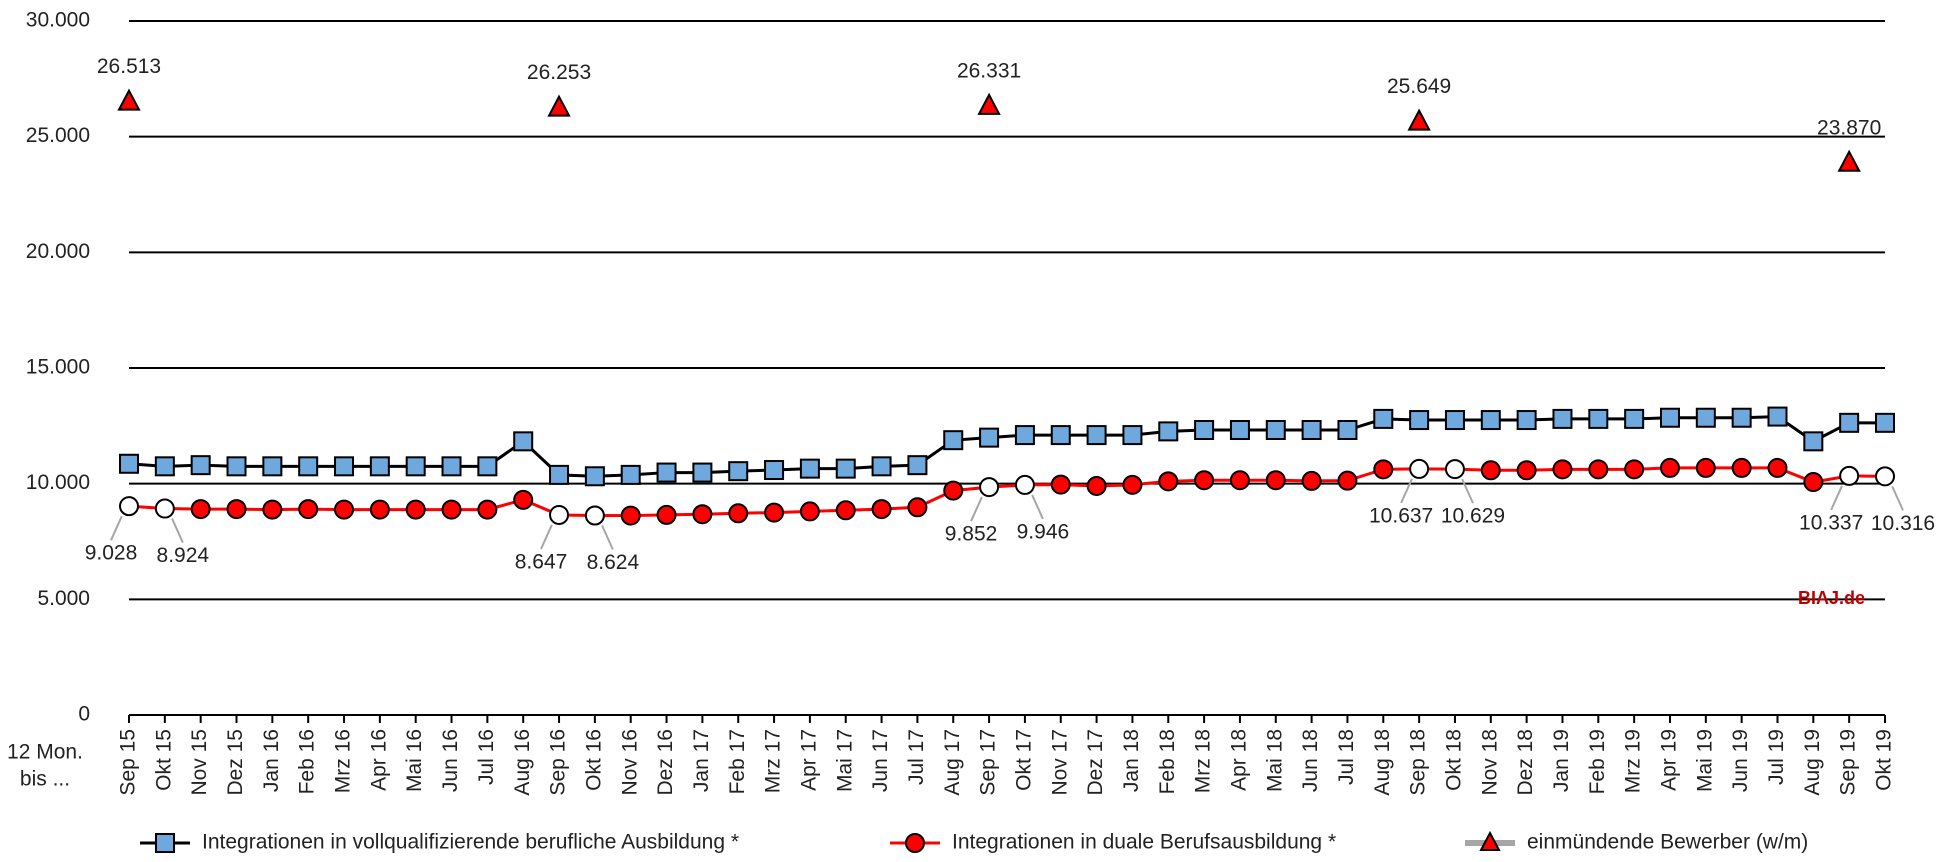 The image size is (1944, 862). What do you see at coordinates (307, 761) in the screenshot?
I see `x-tick-label: Feb 16` at bounding box center [307, 761].